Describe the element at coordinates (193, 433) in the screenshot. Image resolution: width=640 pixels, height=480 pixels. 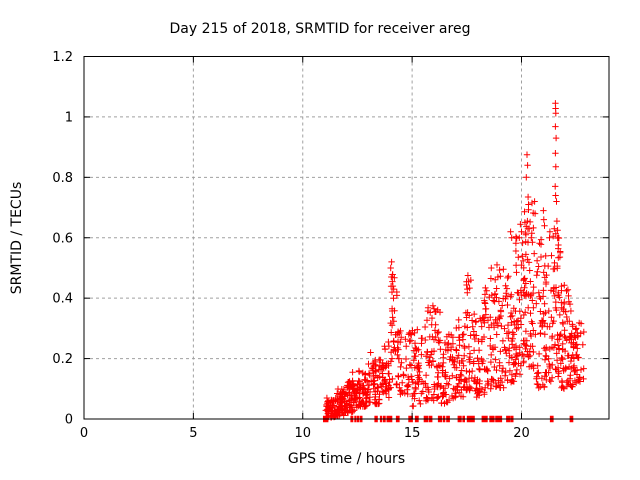
I see `x-tick-label: 5` at that location.